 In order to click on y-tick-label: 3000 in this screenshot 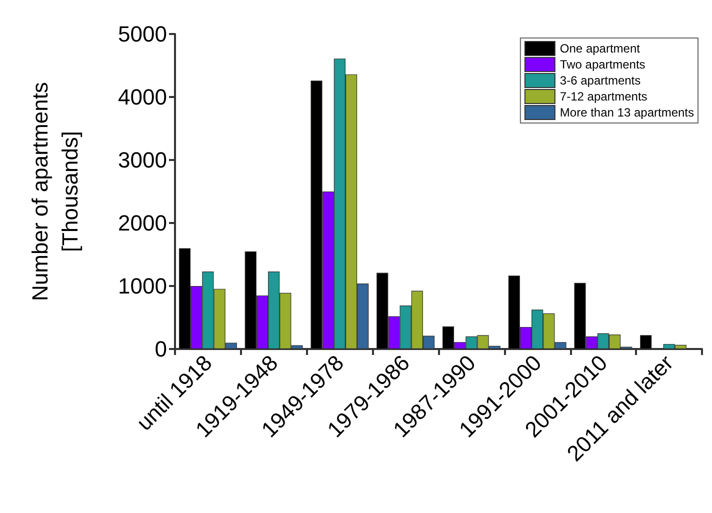, I will do `click(142, 160)`.